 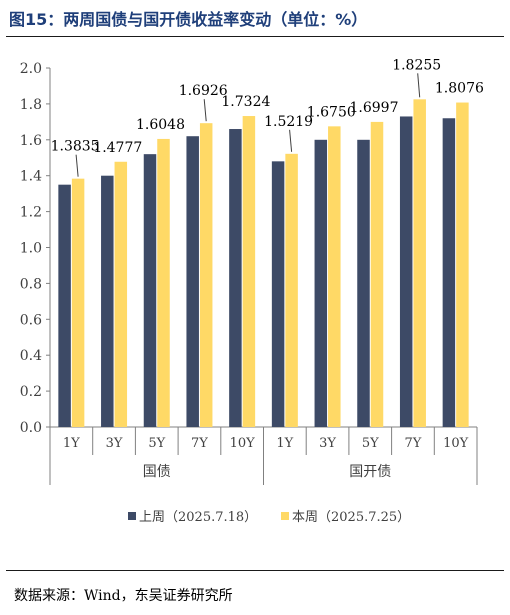 What do you see at coordinates (370, 472) in the screenshot?
I see `x-group-label: 国开债` at bounding box center [370, 472].